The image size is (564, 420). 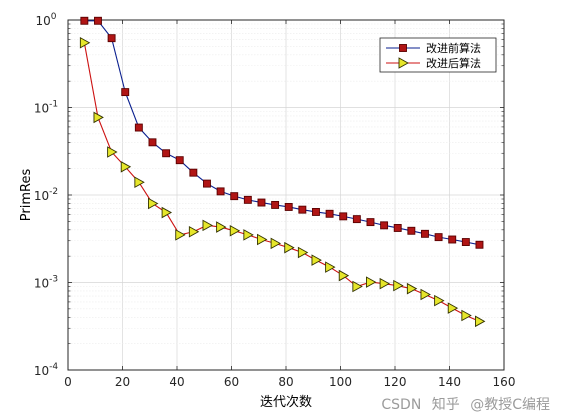 What do you see at coordinates (46, 370) in the screenshot?
I see `y-tick-label: 10⁻⁴` at bounding box center [46, 370].